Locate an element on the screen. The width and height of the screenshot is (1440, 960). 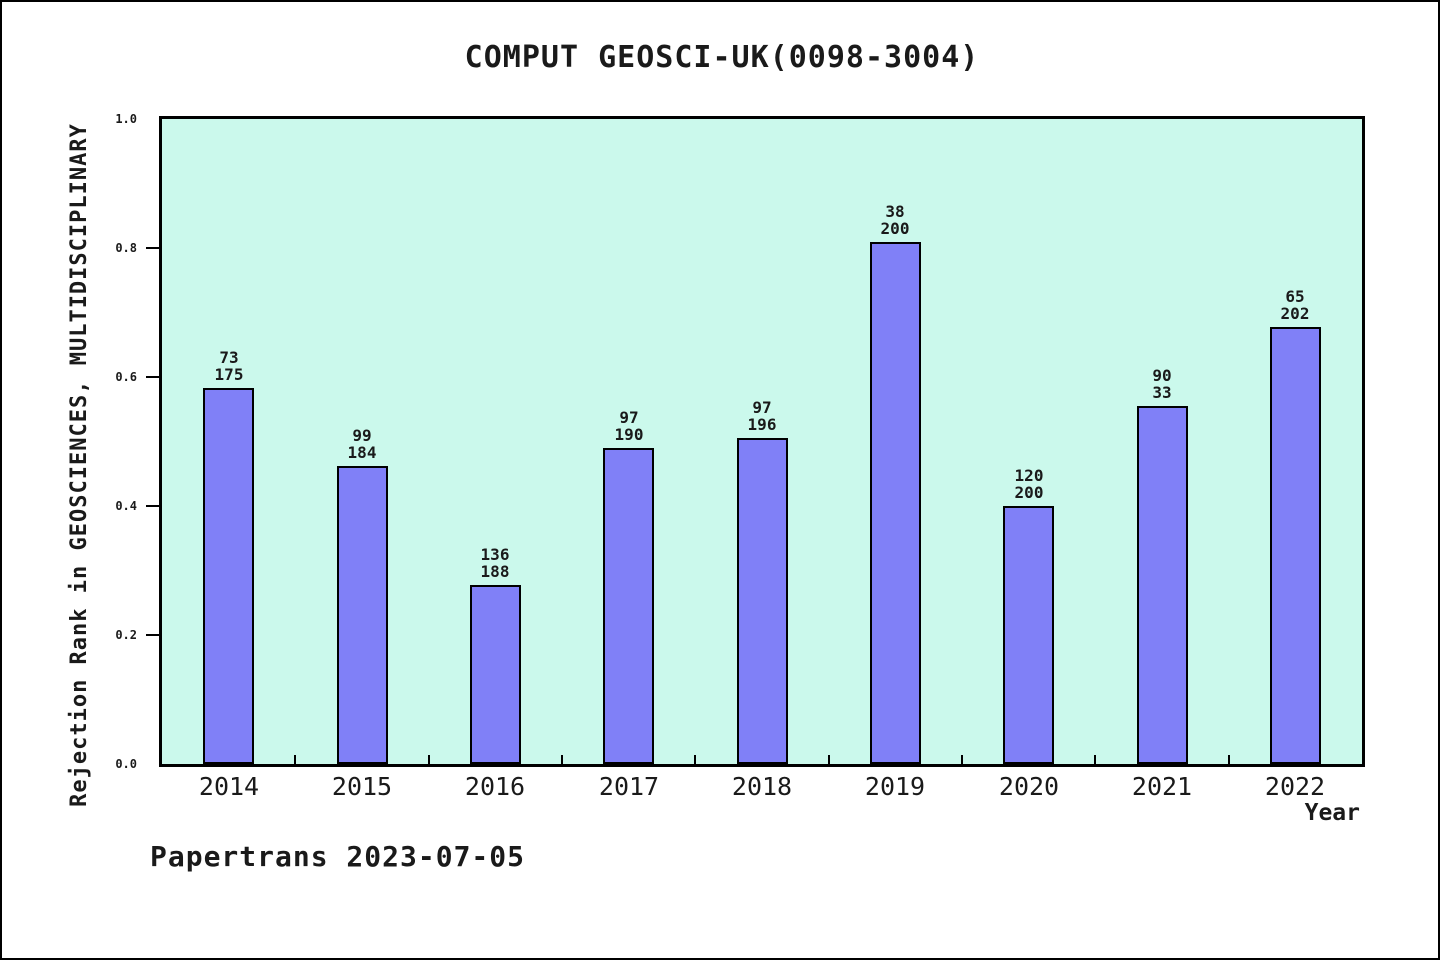
bar-value-label-2022: 65 202 is located at coordinates (1295, 306).